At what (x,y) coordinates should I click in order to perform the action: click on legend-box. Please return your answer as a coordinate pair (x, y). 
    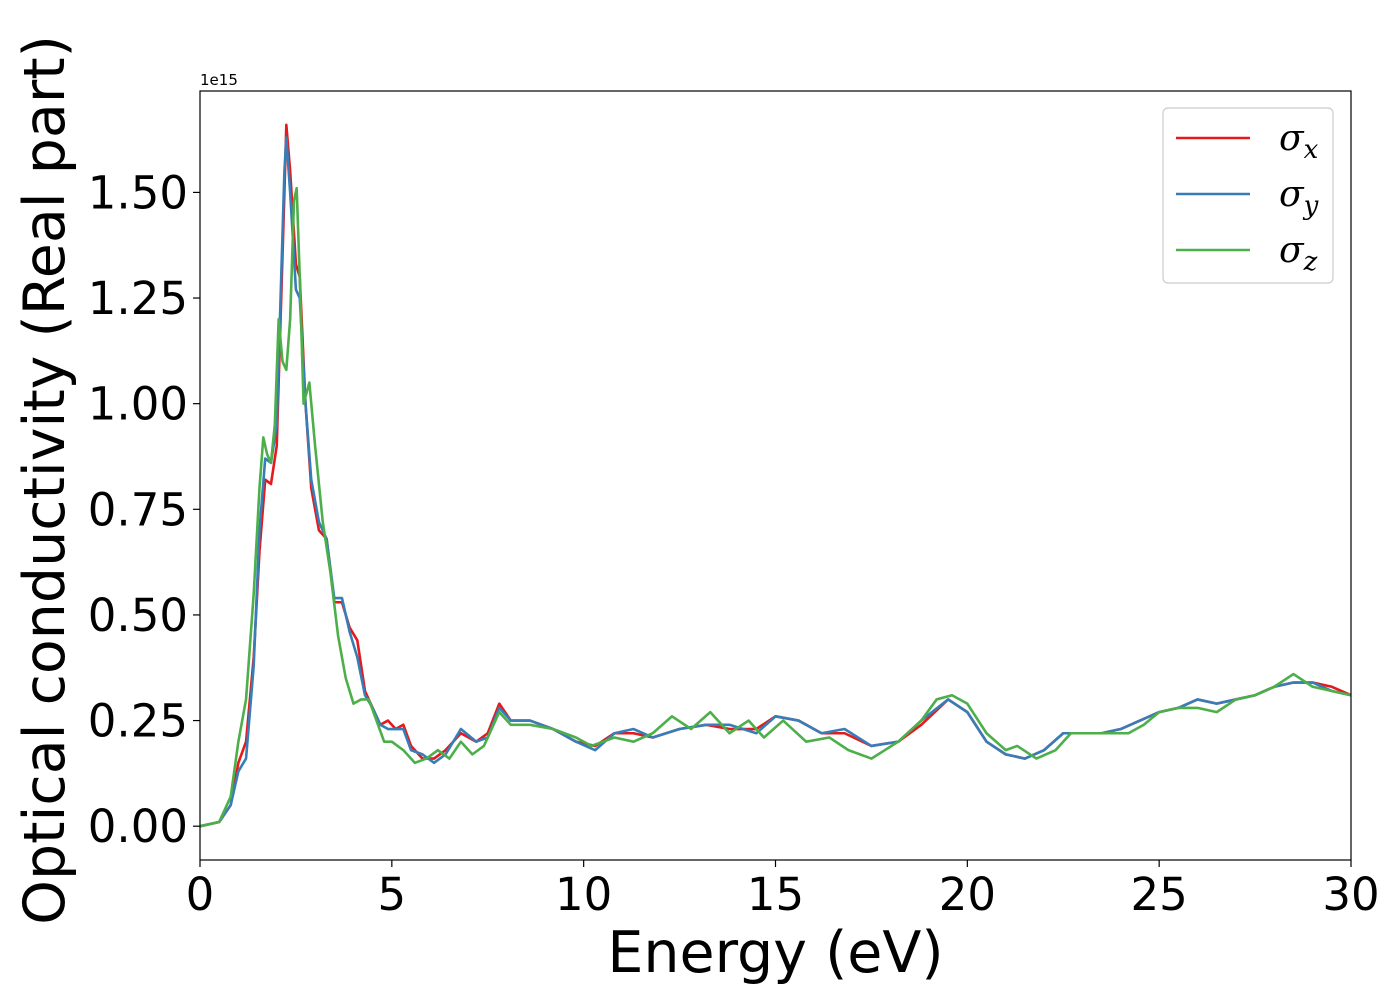
    Looking at the image, I should click on (1248, 195).